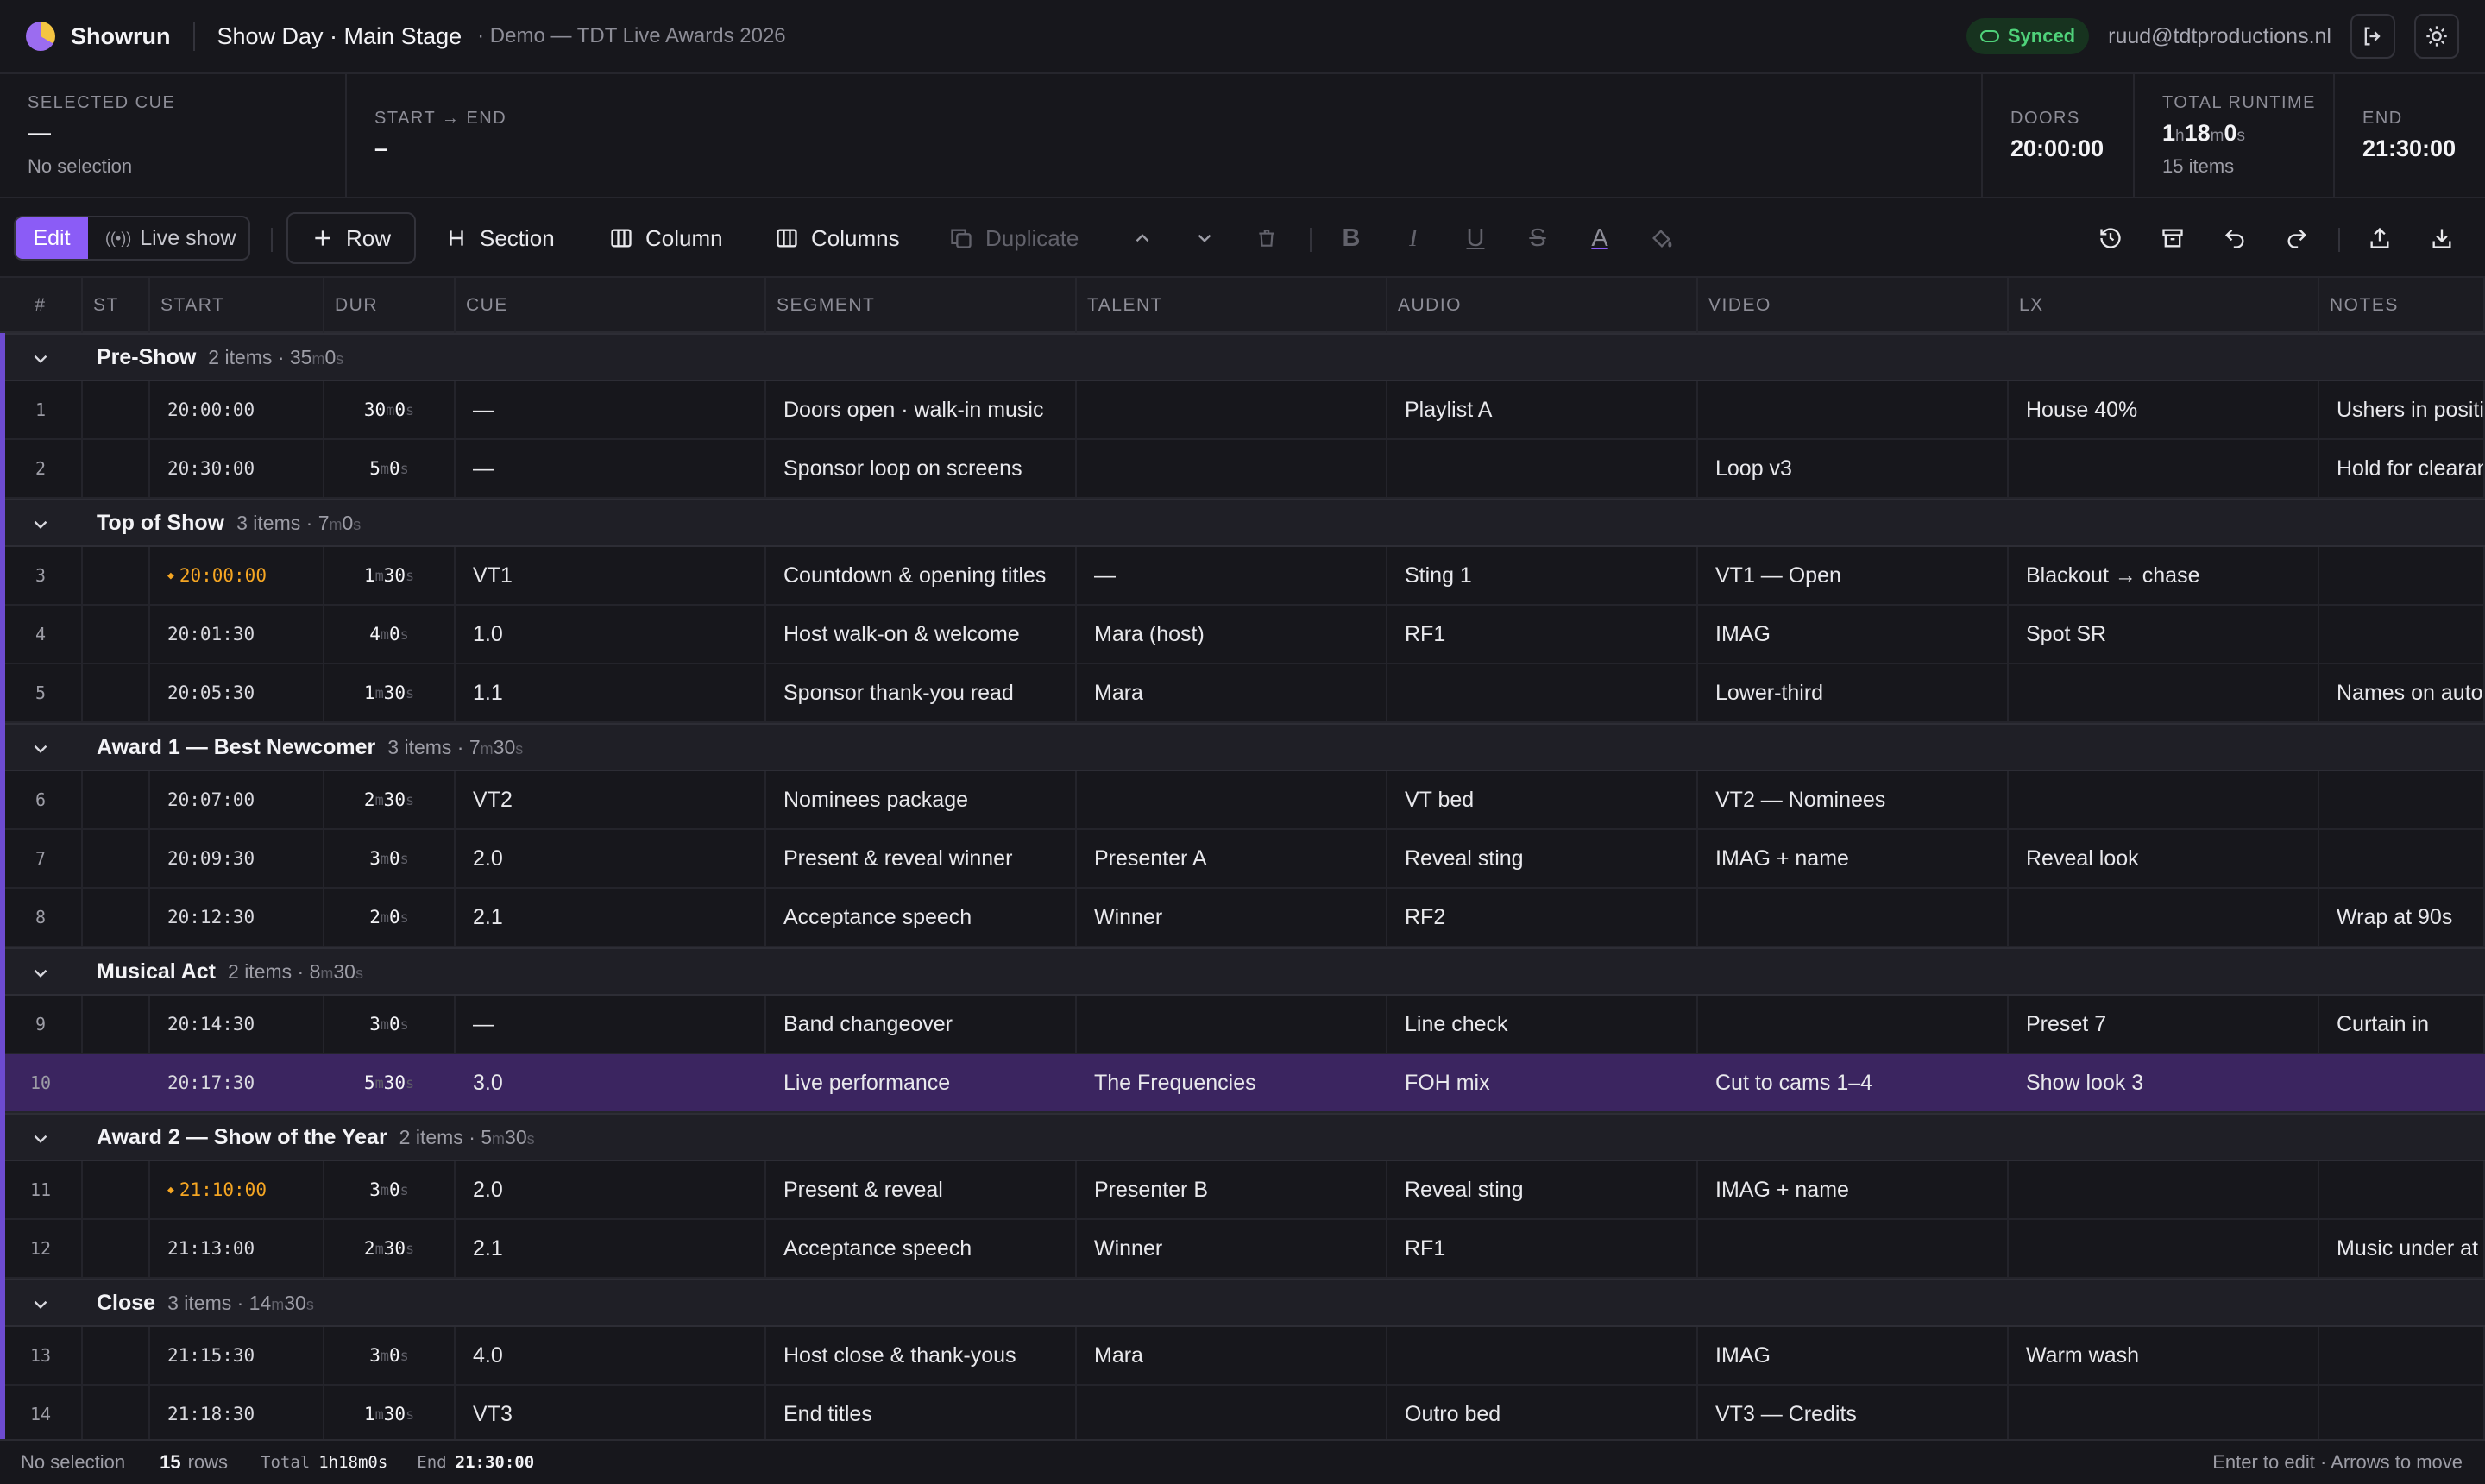 The width and height of the screenshot is (2485, 1484). What do you see at coordinates (922, 1082) in the screenshot?
I see `cell-segment: Live performance` at bounding box center [922, 1082].